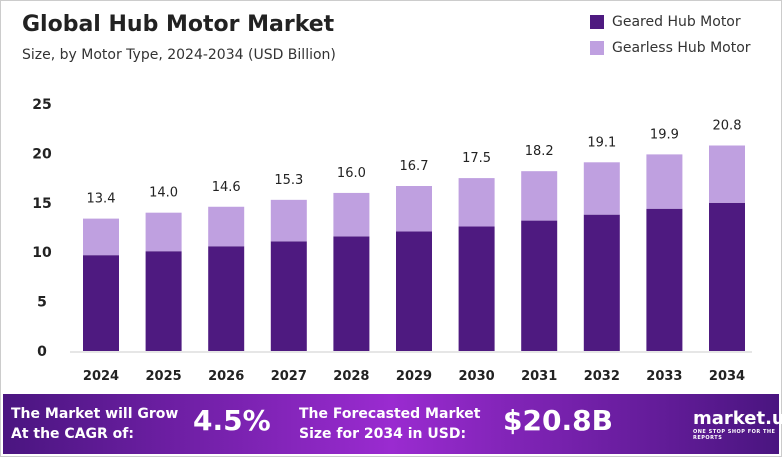 This screenshot has width=782, height=457. What do you see at coordinates (351, 376) in the screenshot?
I see `x-tick-label: 2028` at bounding box center [351, 376].